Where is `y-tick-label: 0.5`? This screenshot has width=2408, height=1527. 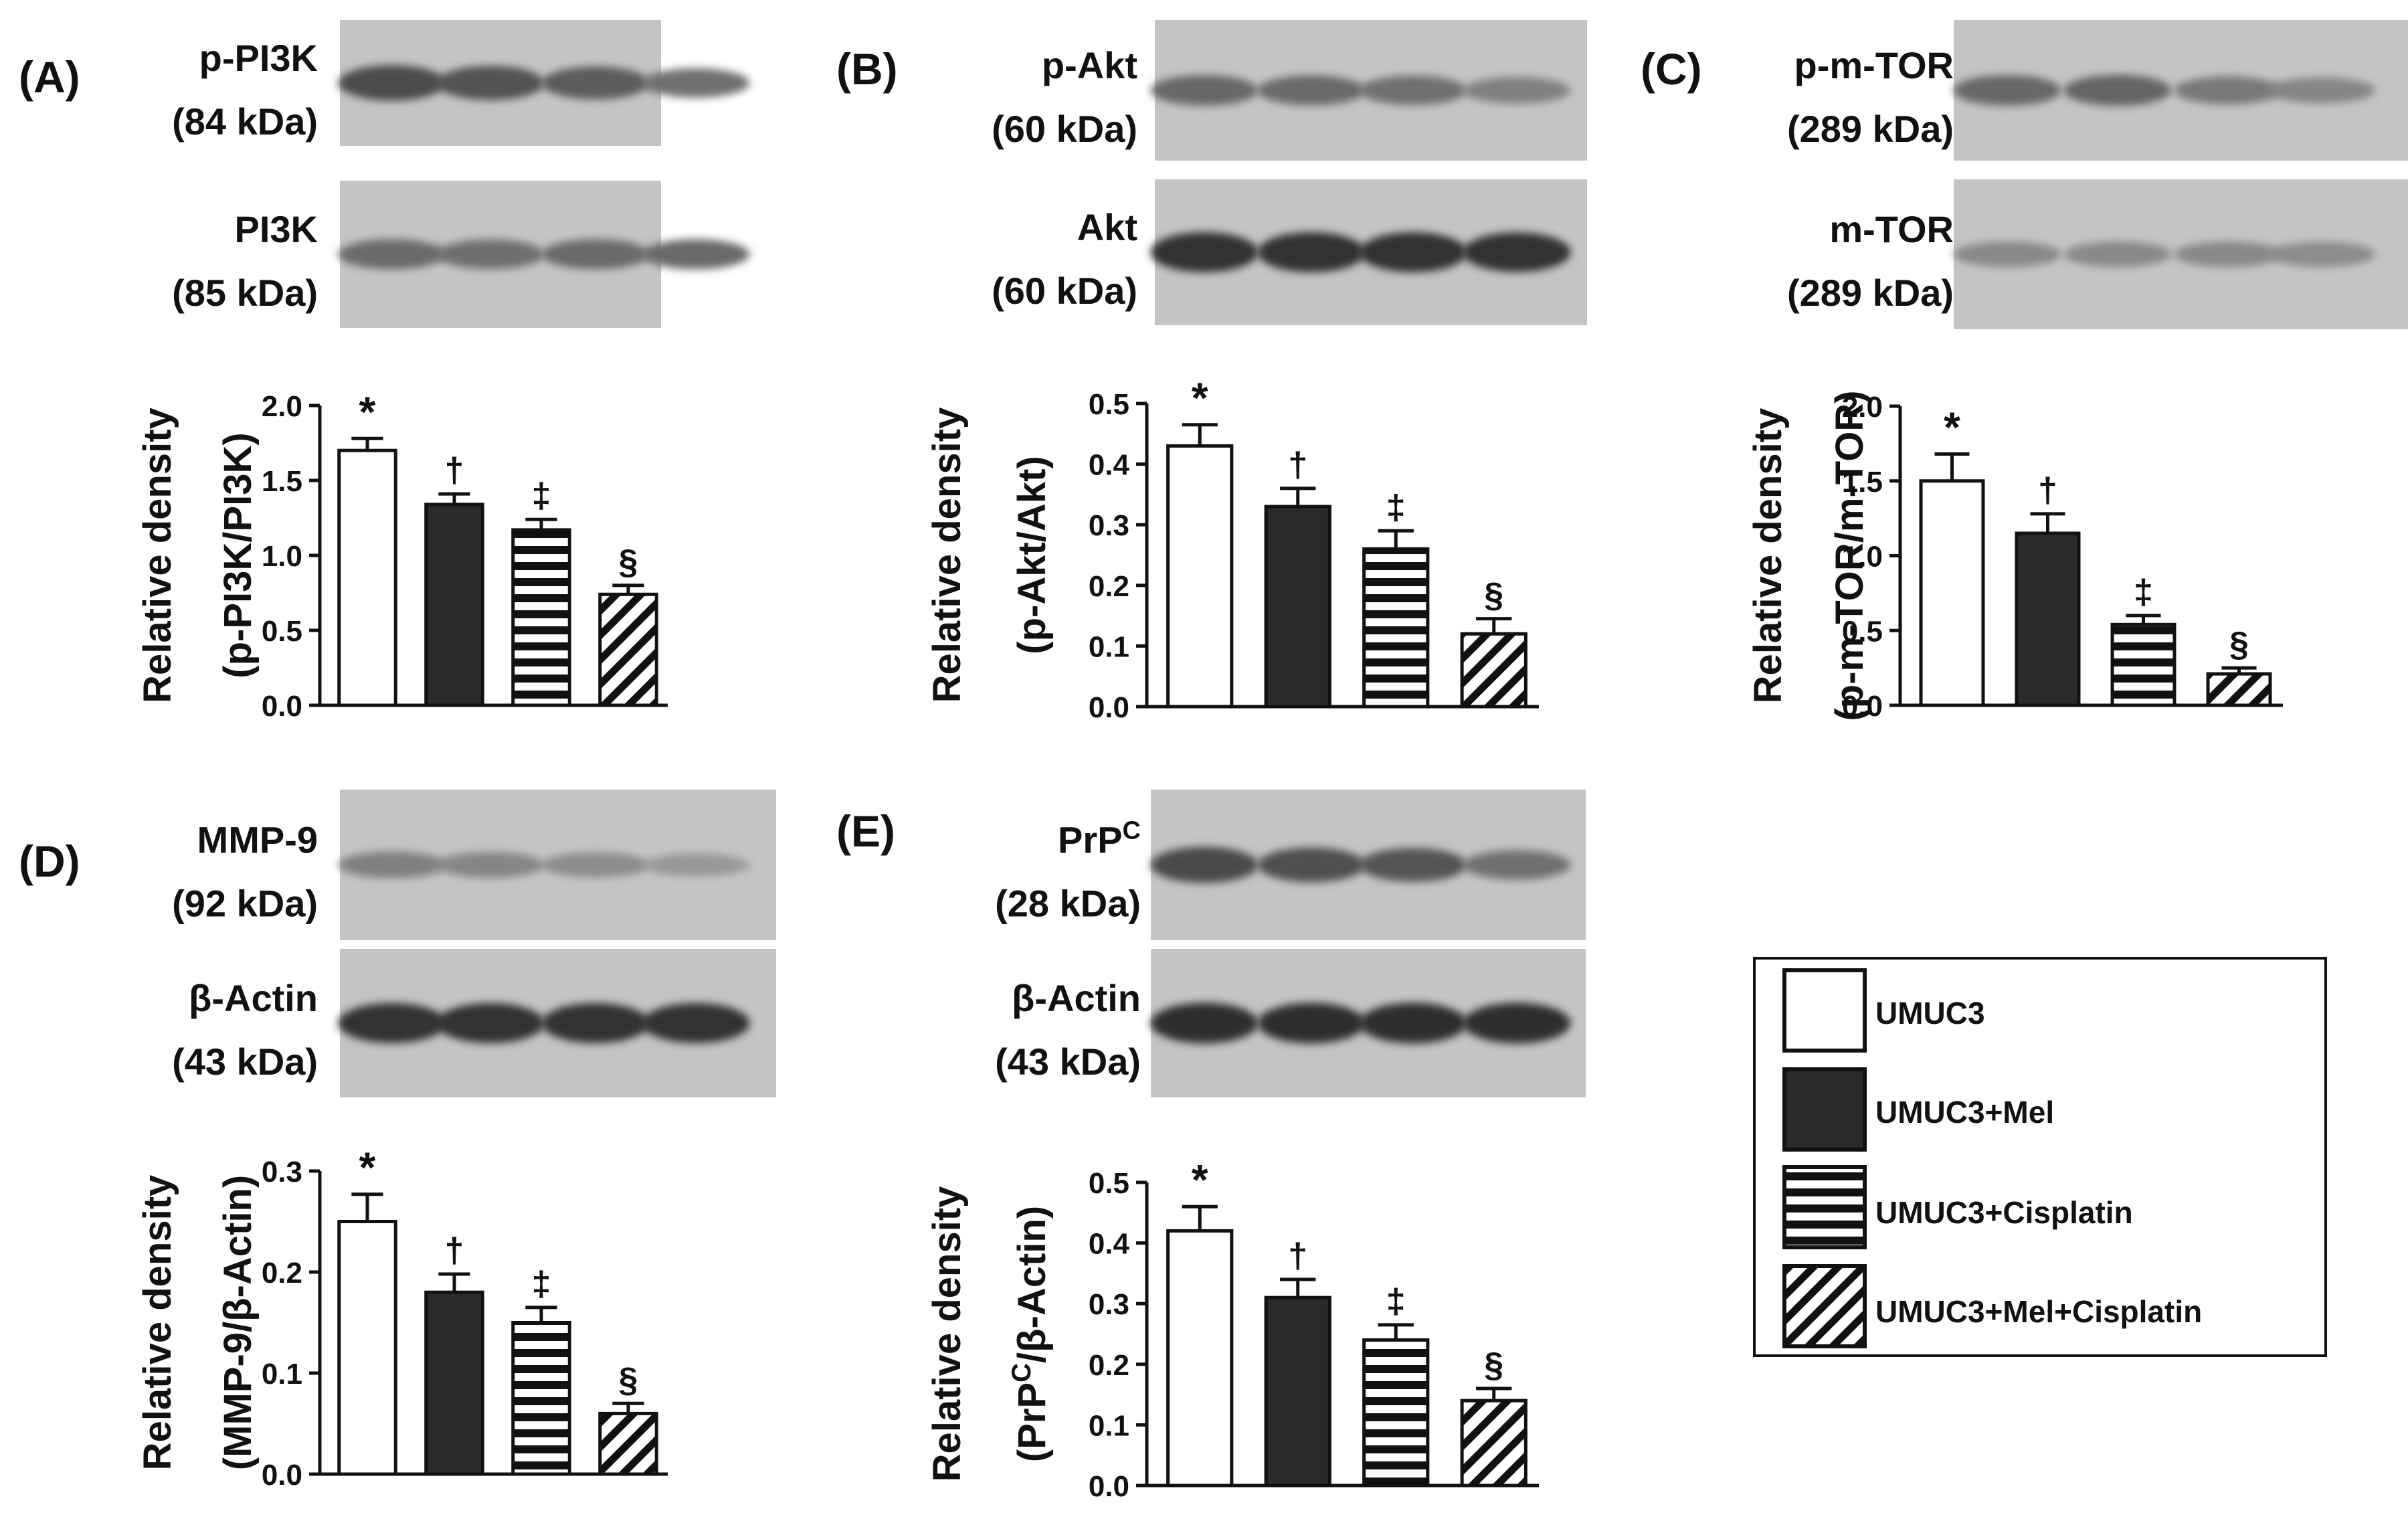 y-tick-label: 0.5 is located at coordinates (282, 631).